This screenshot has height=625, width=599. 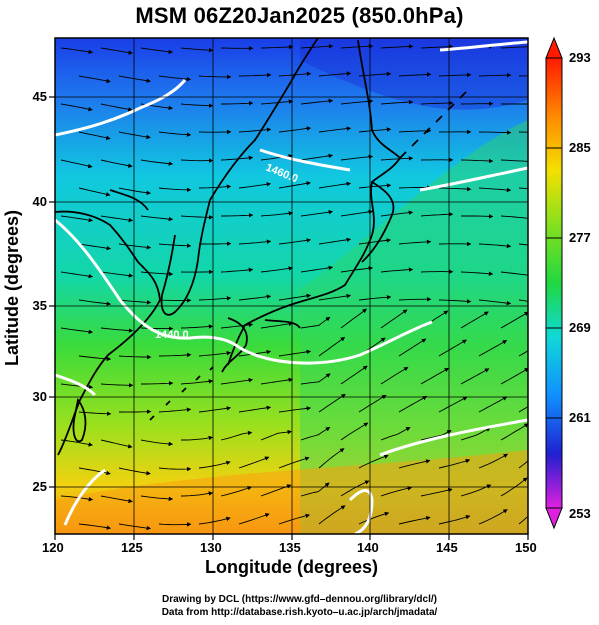 I want to click on x-tick-label: 140, so click(x=368, y=547).